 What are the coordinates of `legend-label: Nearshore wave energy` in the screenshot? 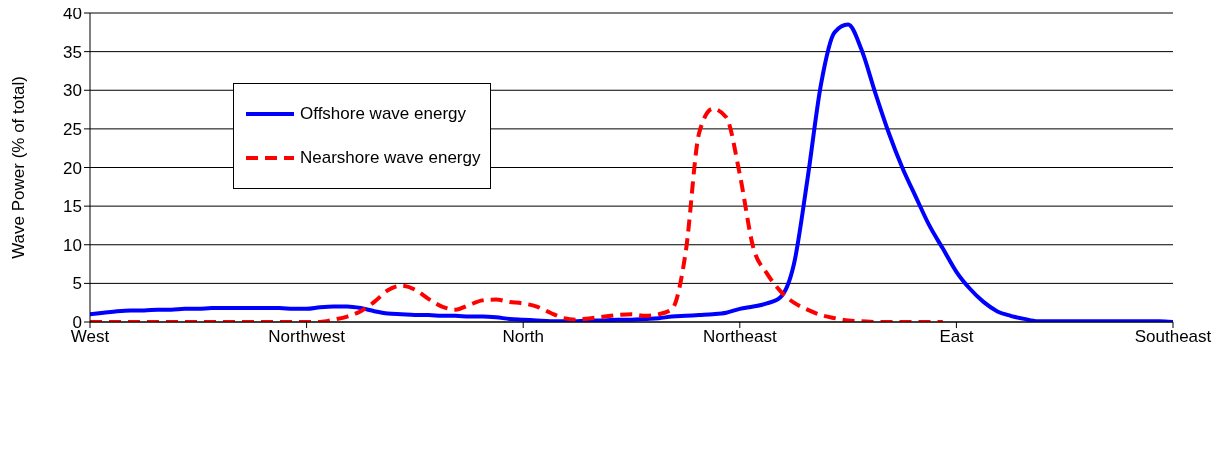 It's located at (390, 158).